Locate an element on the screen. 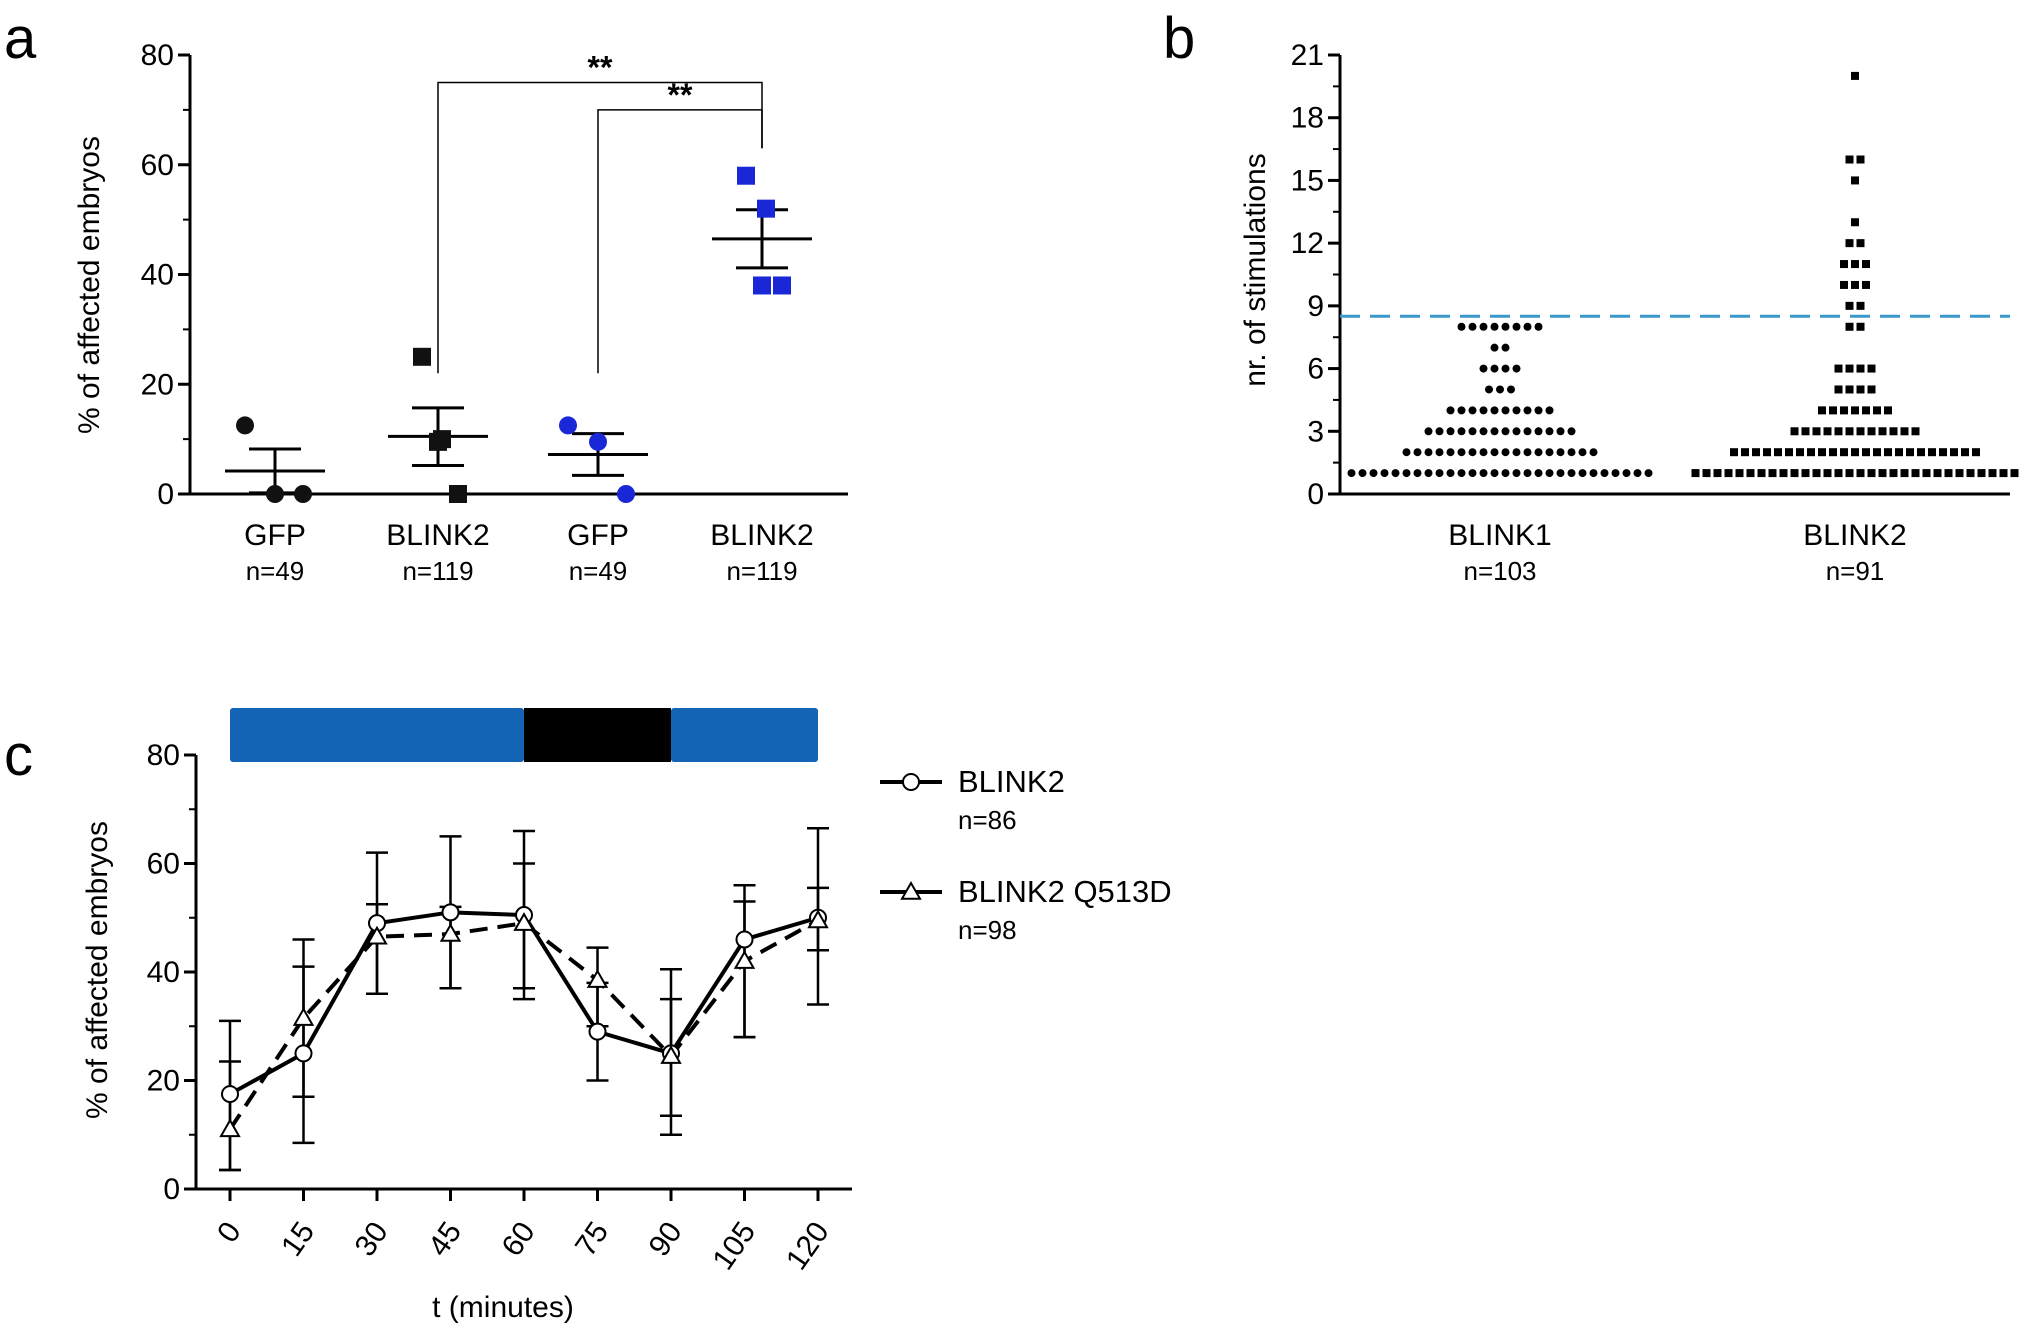  panel-c-y-tick-label: 80 is located at coordinates (163, 755).